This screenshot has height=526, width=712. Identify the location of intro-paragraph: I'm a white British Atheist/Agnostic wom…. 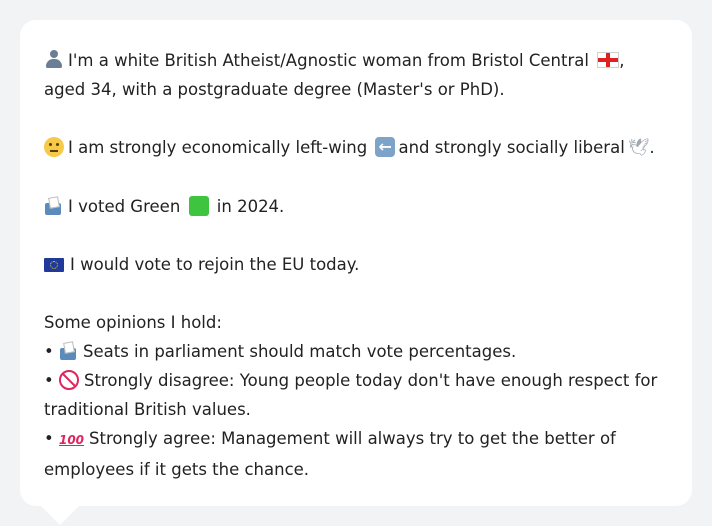
(356, 75).